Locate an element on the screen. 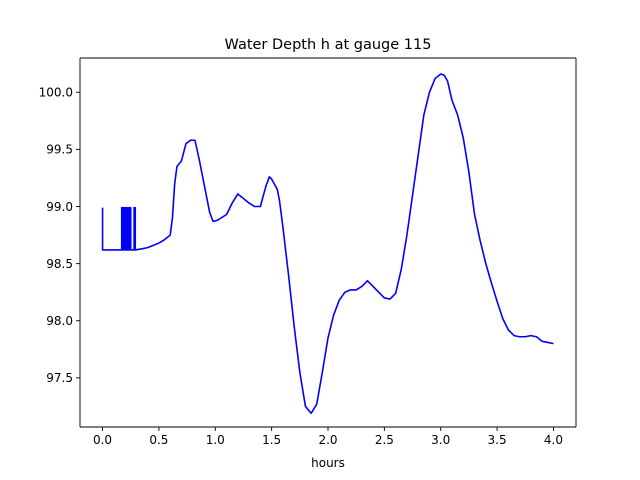 The width and height of the screenshot is (640, 480). x-tick-label: 1.5 is located at coordinates (271, 440).